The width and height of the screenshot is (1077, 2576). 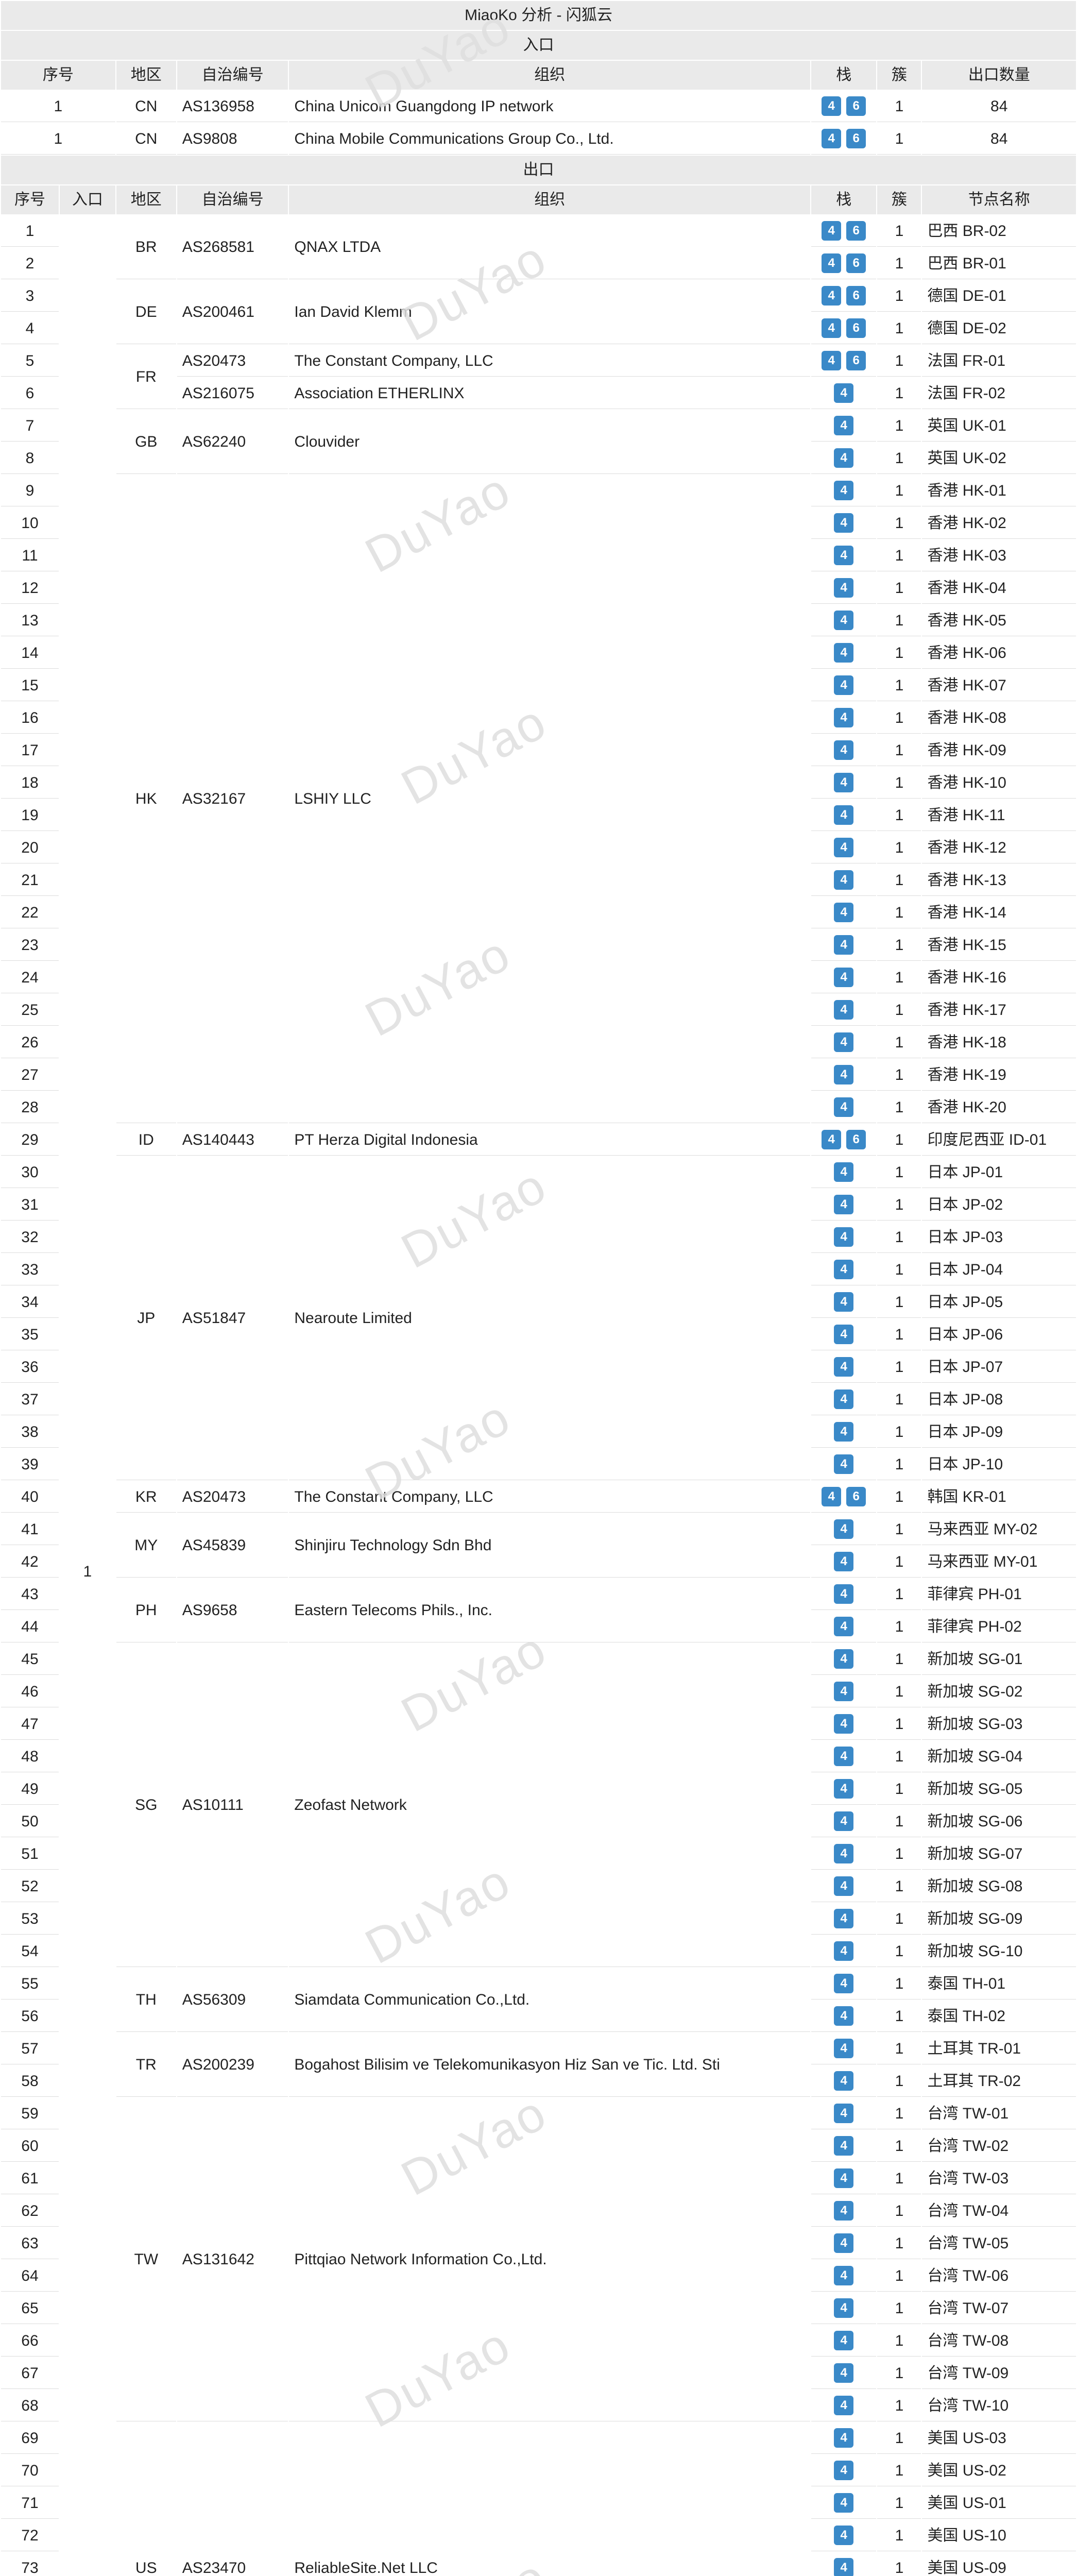 What do you see at coordinates (999, 2470) in the screenshot?
I see `node-name-cell: 美国 US-02` at bounding box center [999, 2470].